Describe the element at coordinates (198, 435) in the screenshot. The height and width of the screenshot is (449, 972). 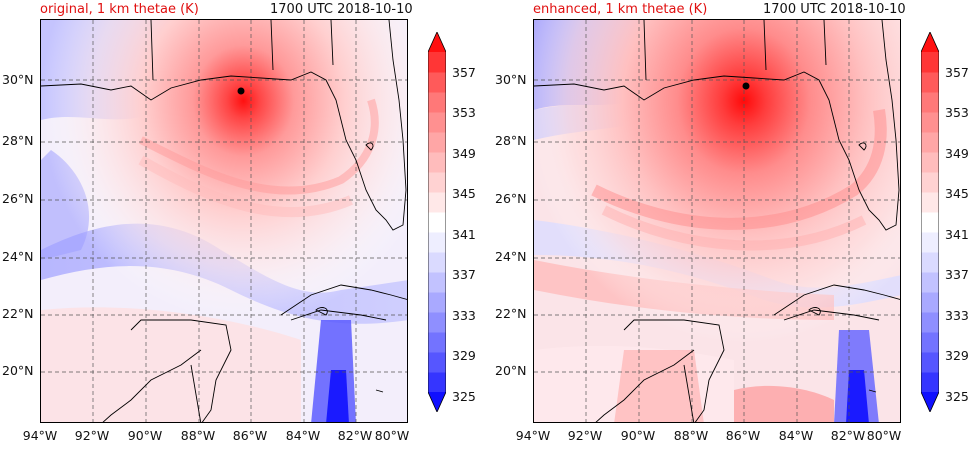
I see `left-lon-label: 88°W` at that location.